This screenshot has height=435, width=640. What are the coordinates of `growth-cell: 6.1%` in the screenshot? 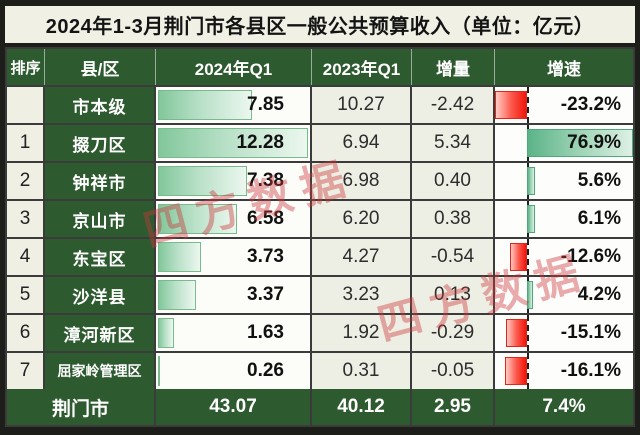 It's located at (564, 219).